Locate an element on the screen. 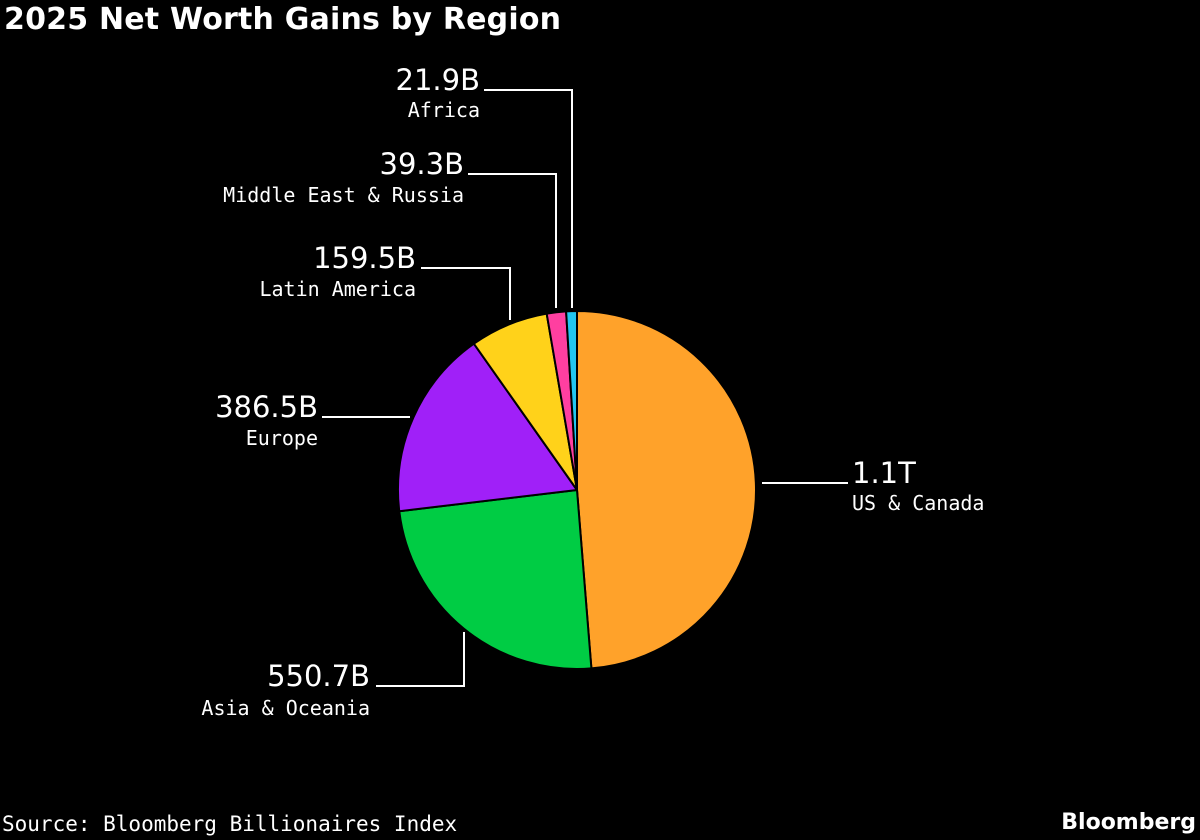 Image resolution: width=1200 pixels, height=840 pixels. pie-slice-us-and-canada is located at coordinates (666, 490).